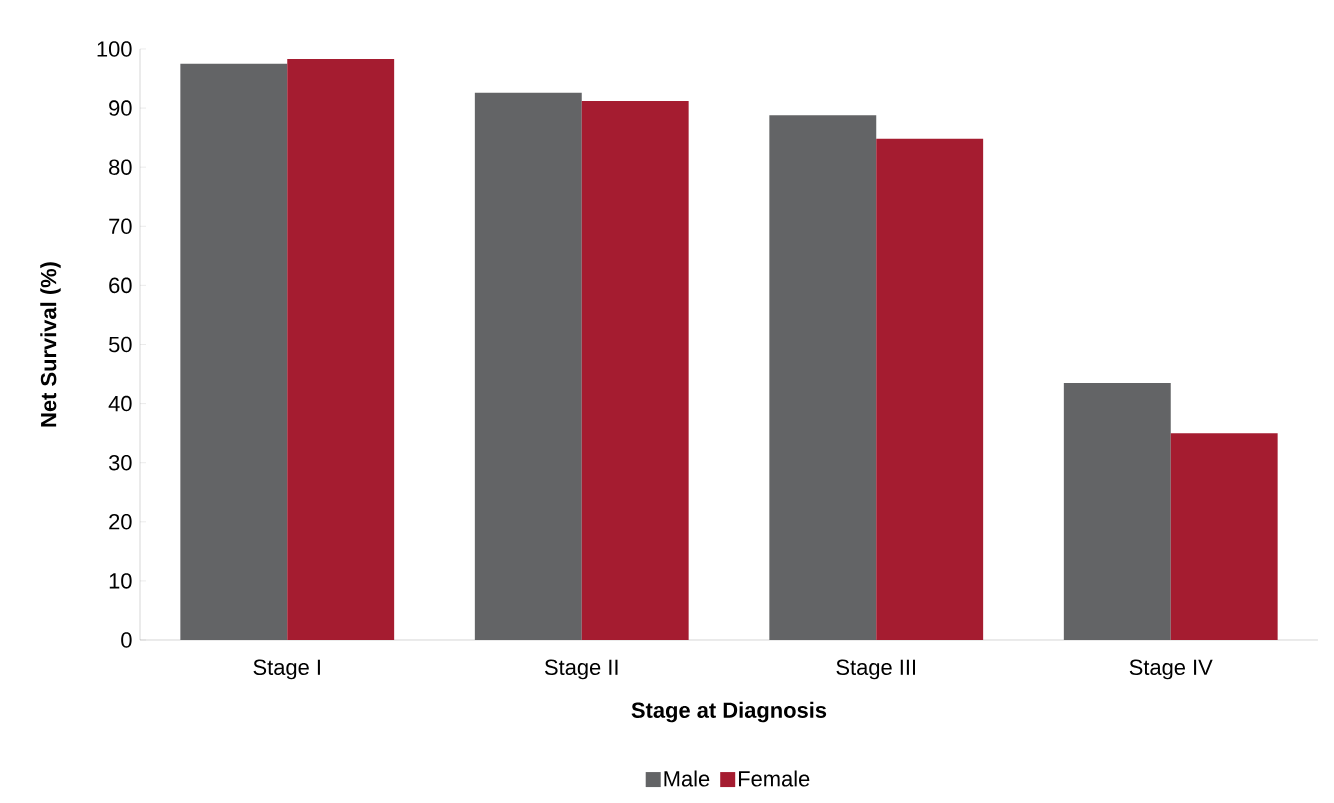 This screenshot has height=803, width=1334. Describe the element at coordinates (1171, 669) in the screenshot. I see `x-tick-label: Stage IV` at that location.